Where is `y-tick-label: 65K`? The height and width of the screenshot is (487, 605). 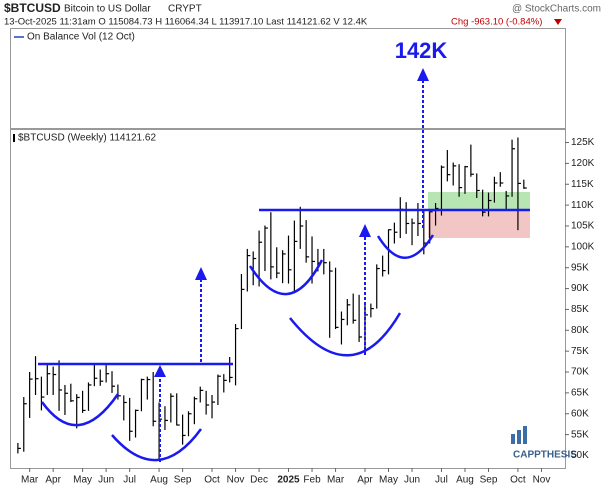 y-tick-label: 65K is located at coordinates (580, 393).